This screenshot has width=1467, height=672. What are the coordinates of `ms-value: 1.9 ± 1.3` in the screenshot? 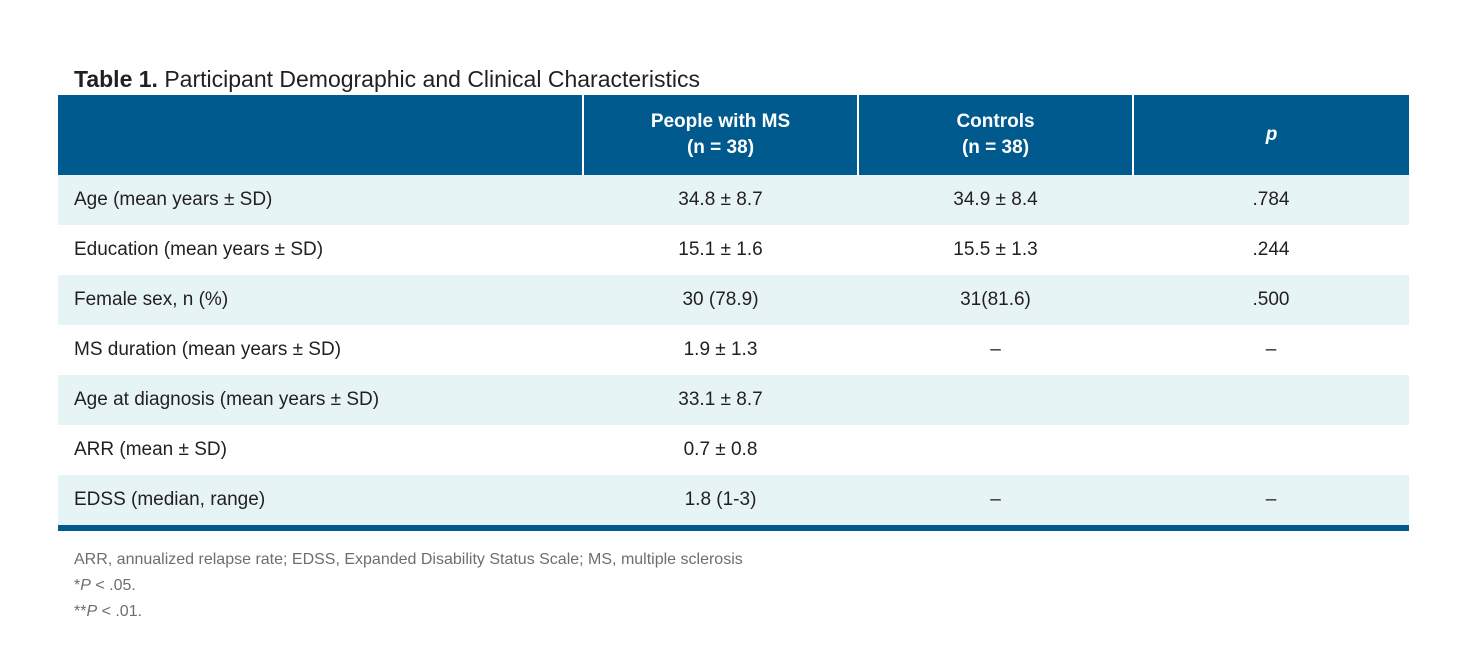 It's located at (720, 350).